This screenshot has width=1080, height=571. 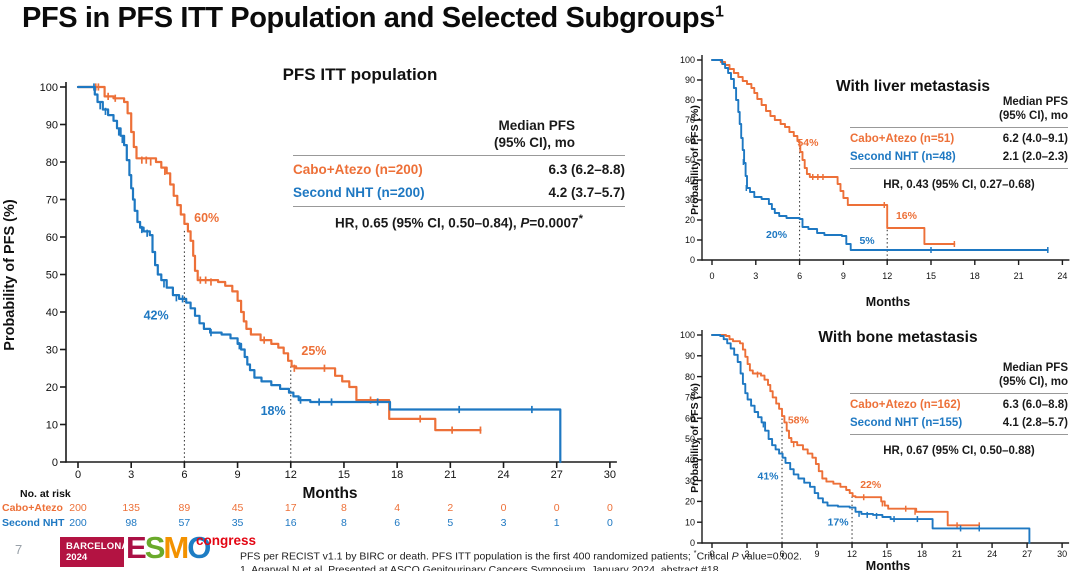 What do you see at coordinates (176, 547) in the screenshot?
I see `esmo-logo-letter-m: M` at bounding box center [176, 547].